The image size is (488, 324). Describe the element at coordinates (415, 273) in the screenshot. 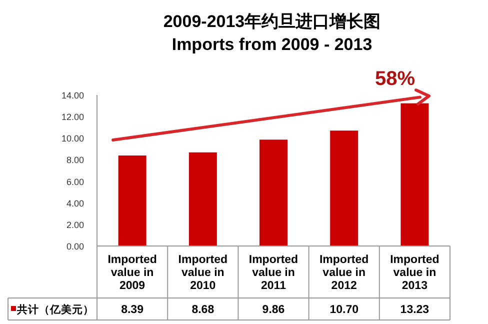

I see `x-tick-label: Imported value in 2013` at that location.